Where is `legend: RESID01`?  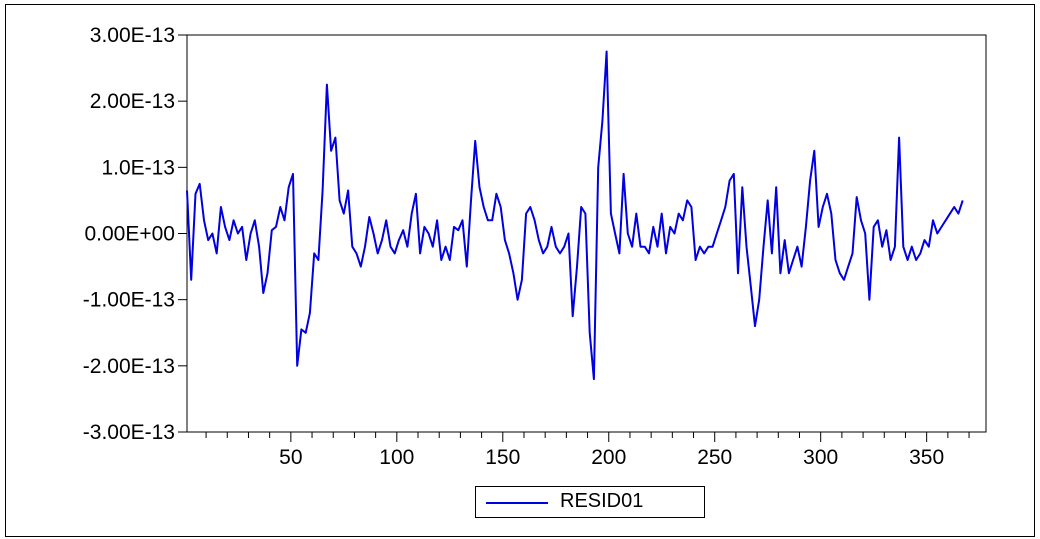 legend: RESID01 is located at coordinates (590, 502).